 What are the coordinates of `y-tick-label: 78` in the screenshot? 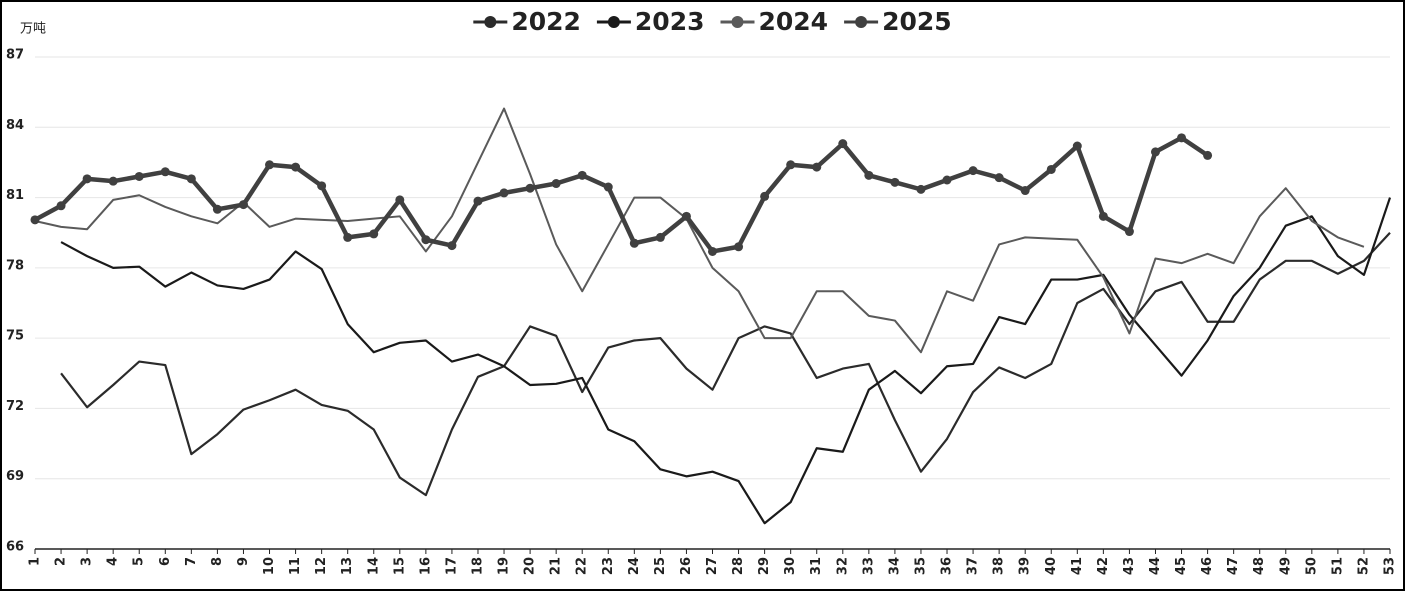 It's located at (15, 265).